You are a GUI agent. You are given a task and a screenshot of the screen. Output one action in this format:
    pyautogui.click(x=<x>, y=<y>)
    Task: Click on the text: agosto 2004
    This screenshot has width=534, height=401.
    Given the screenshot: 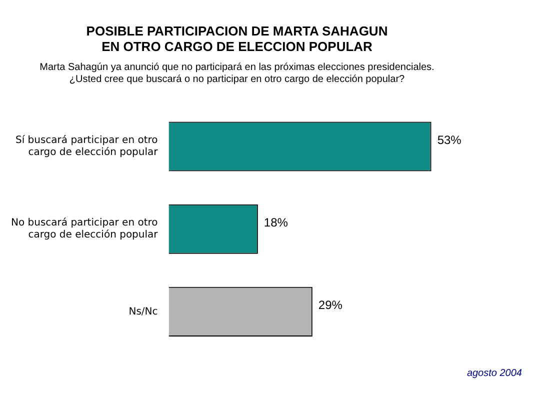 What is the action you would take?
    pyautogui.click(x=494, y=373)
    